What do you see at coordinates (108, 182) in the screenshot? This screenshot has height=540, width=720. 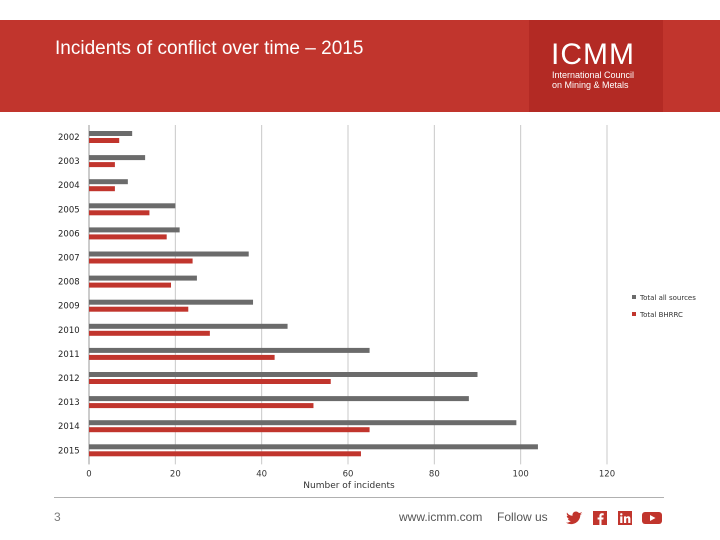 I see `bar-total-all-sources-2004` at bounding box center [108, 182].